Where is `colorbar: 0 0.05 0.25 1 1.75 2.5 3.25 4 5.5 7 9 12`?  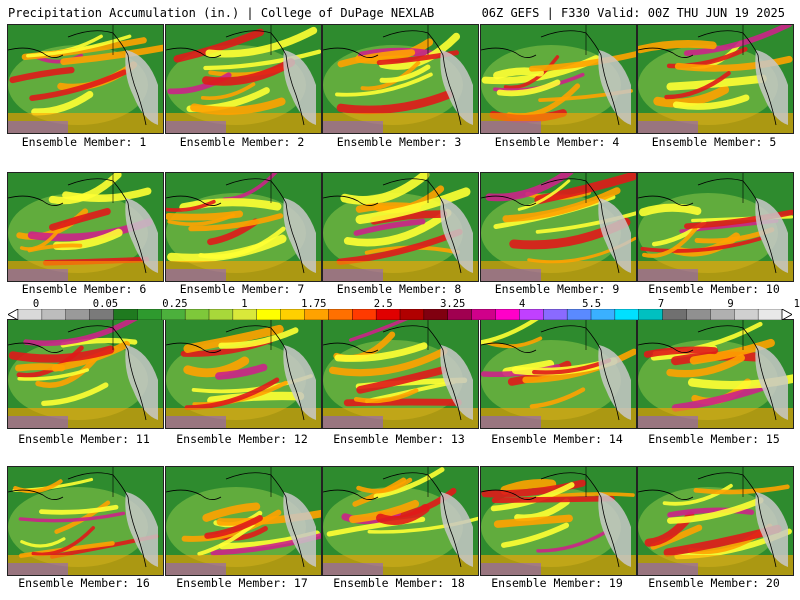
colorbar: 0 0.05 0.25 1 1.75 2.5 3.25 4 5.5 7 9 12 is located at coordinates (404, 309).